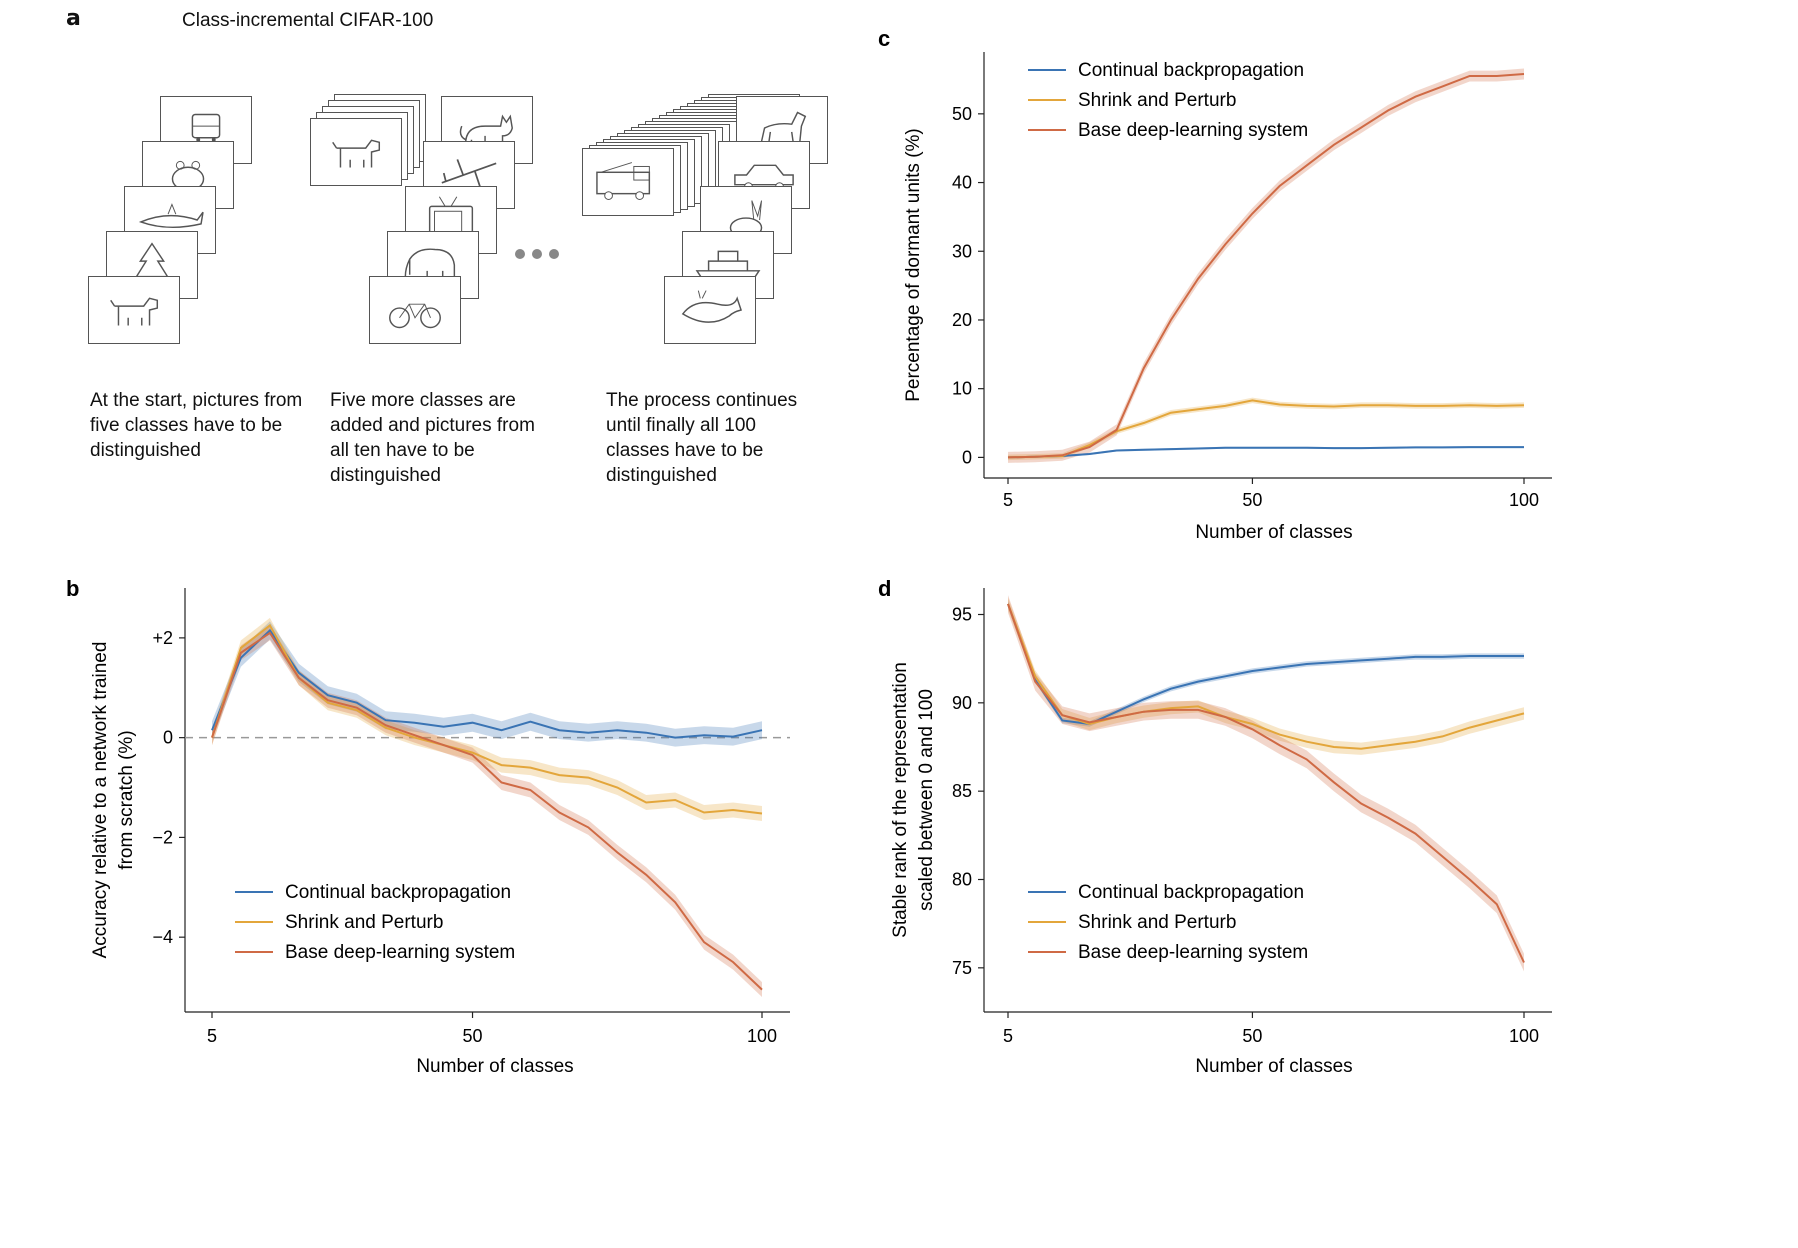  I want to click on whale-icon, so click(711, 306).